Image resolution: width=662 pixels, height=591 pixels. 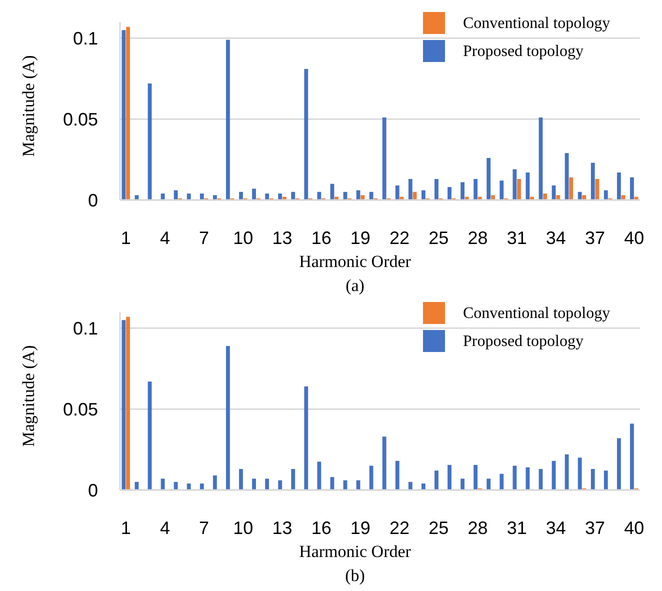 I want to click on x-tick-label: 1, so click(x=125, y=528).